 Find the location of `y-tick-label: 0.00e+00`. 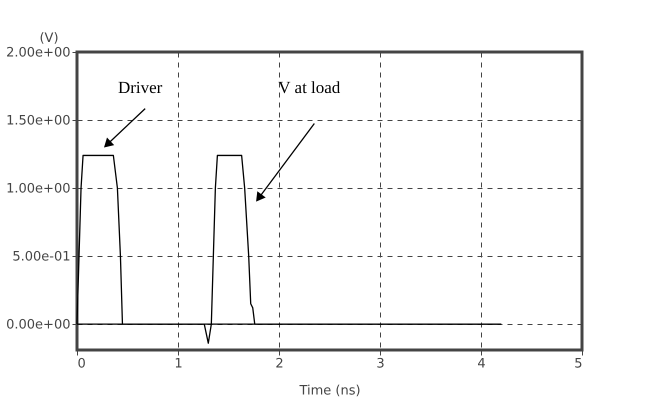

y-tick-label: 0.00e+00 is located at coordinates (38, 325).